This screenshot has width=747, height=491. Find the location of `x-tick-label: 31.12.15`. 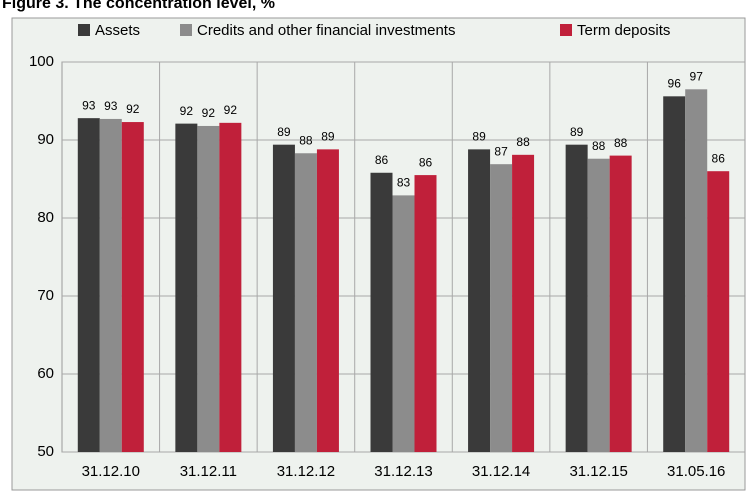

x-tick-label: 31.12.15 is located at coordinates (598, 471).